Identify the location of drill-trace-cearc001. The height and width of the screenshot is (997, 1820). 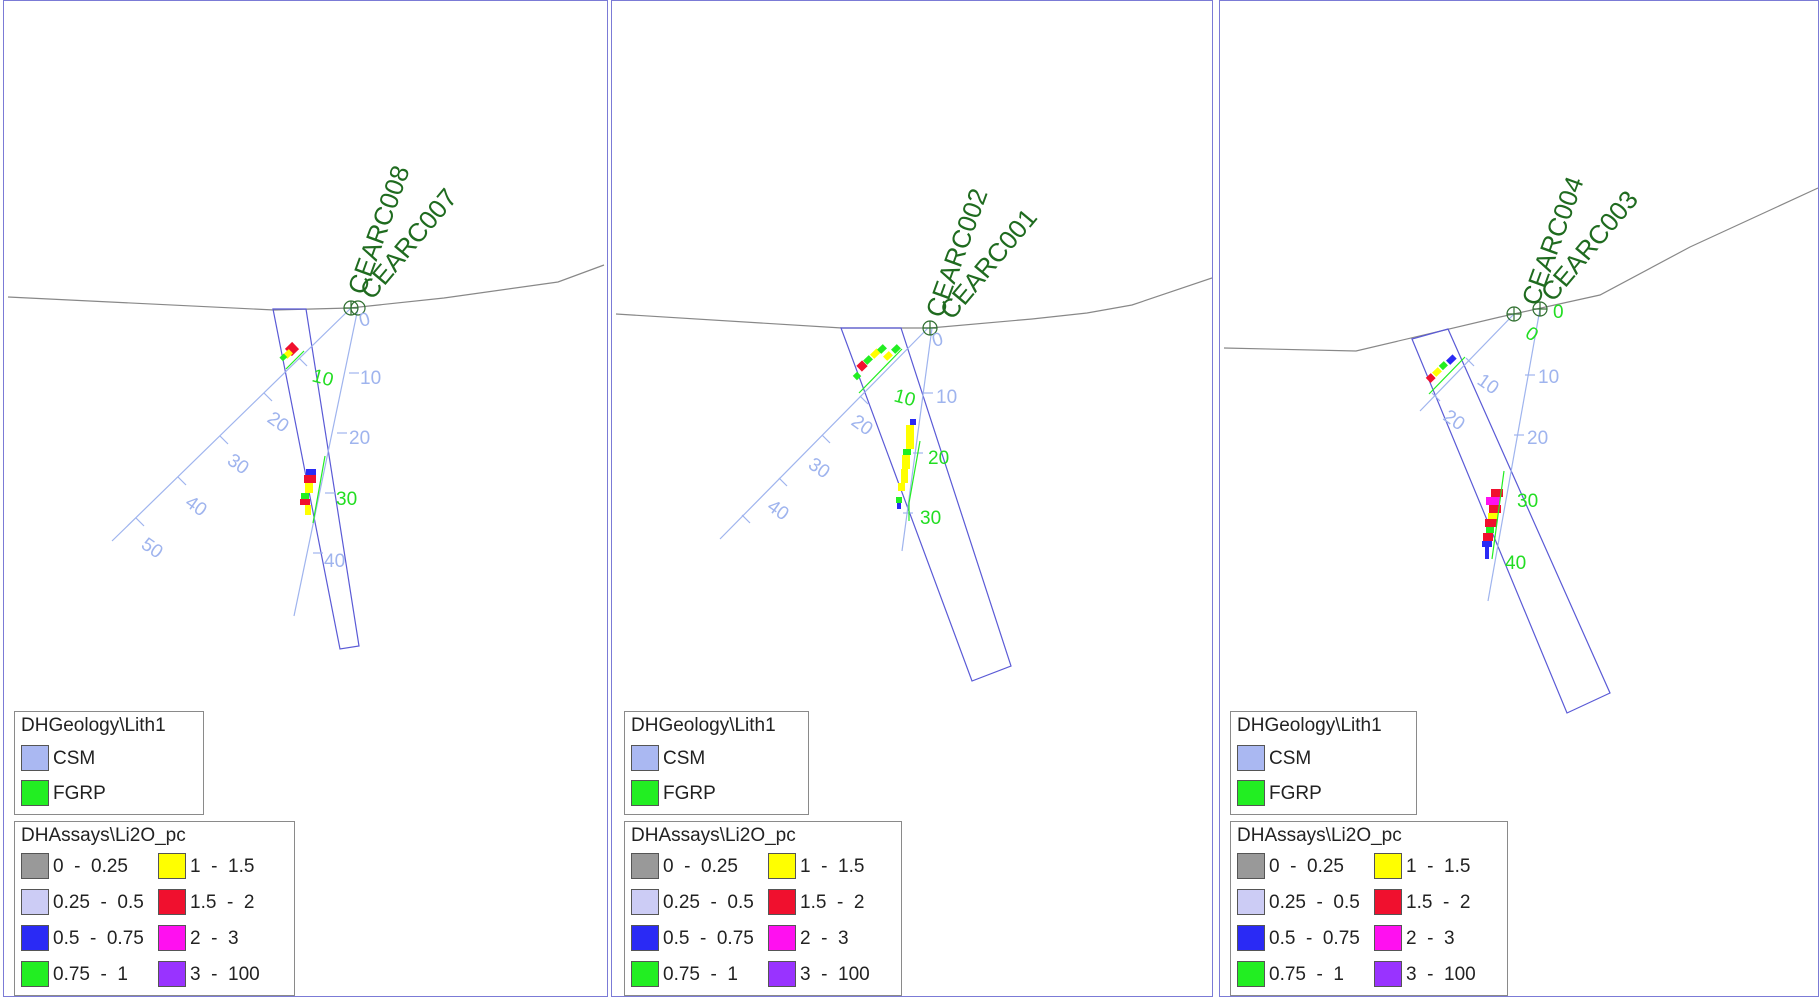
(917, 439).